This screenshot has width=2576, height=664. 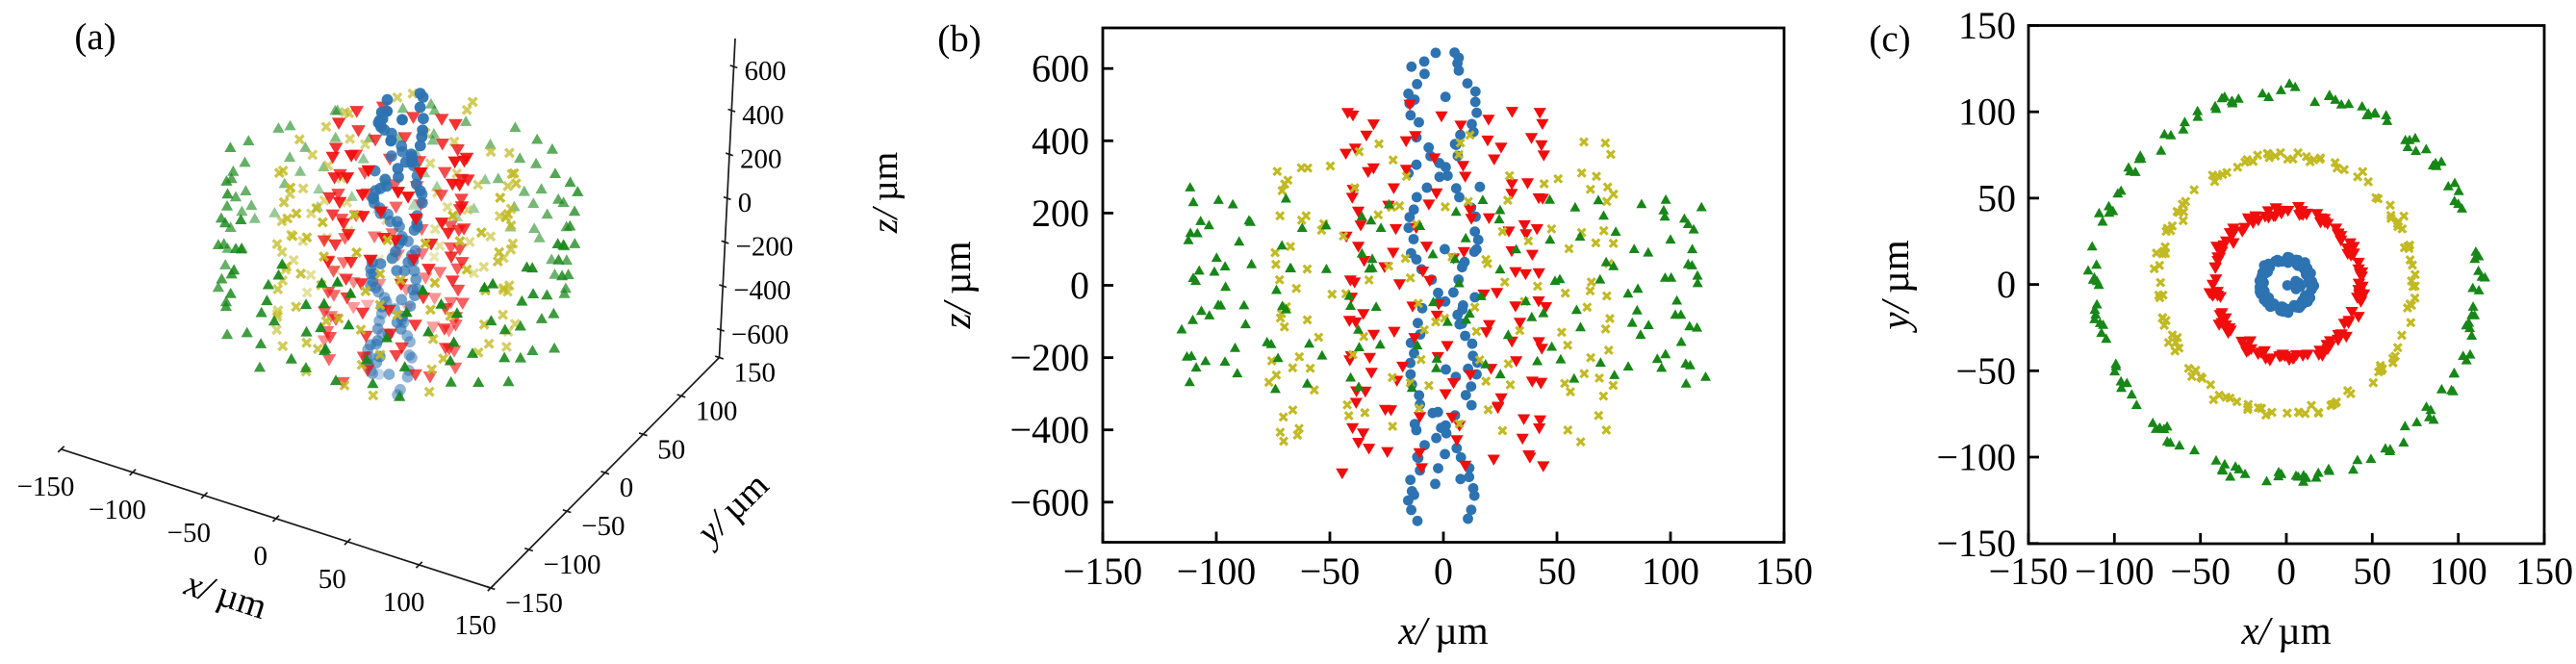 What do you see at coordinates (959, 39) in the screenshot?
I see `svg-text: (b)` at bounding box center [959, 39].